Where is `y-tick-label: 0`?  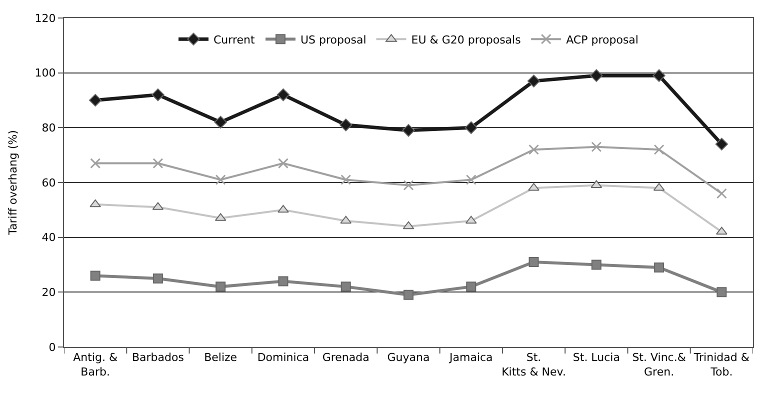
y-tick-label: 0 is located at coordinates (52, 347).